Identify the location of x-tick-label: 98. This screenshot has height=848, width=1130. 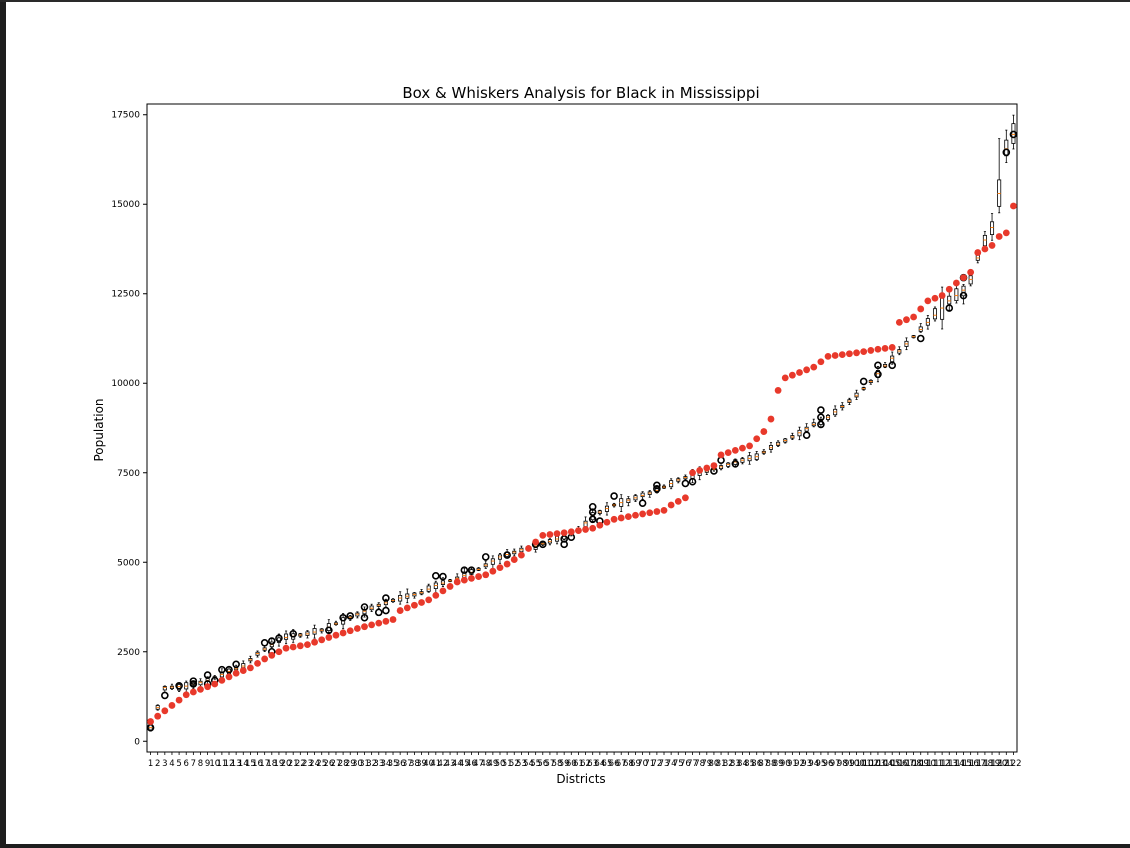
(842, 764).